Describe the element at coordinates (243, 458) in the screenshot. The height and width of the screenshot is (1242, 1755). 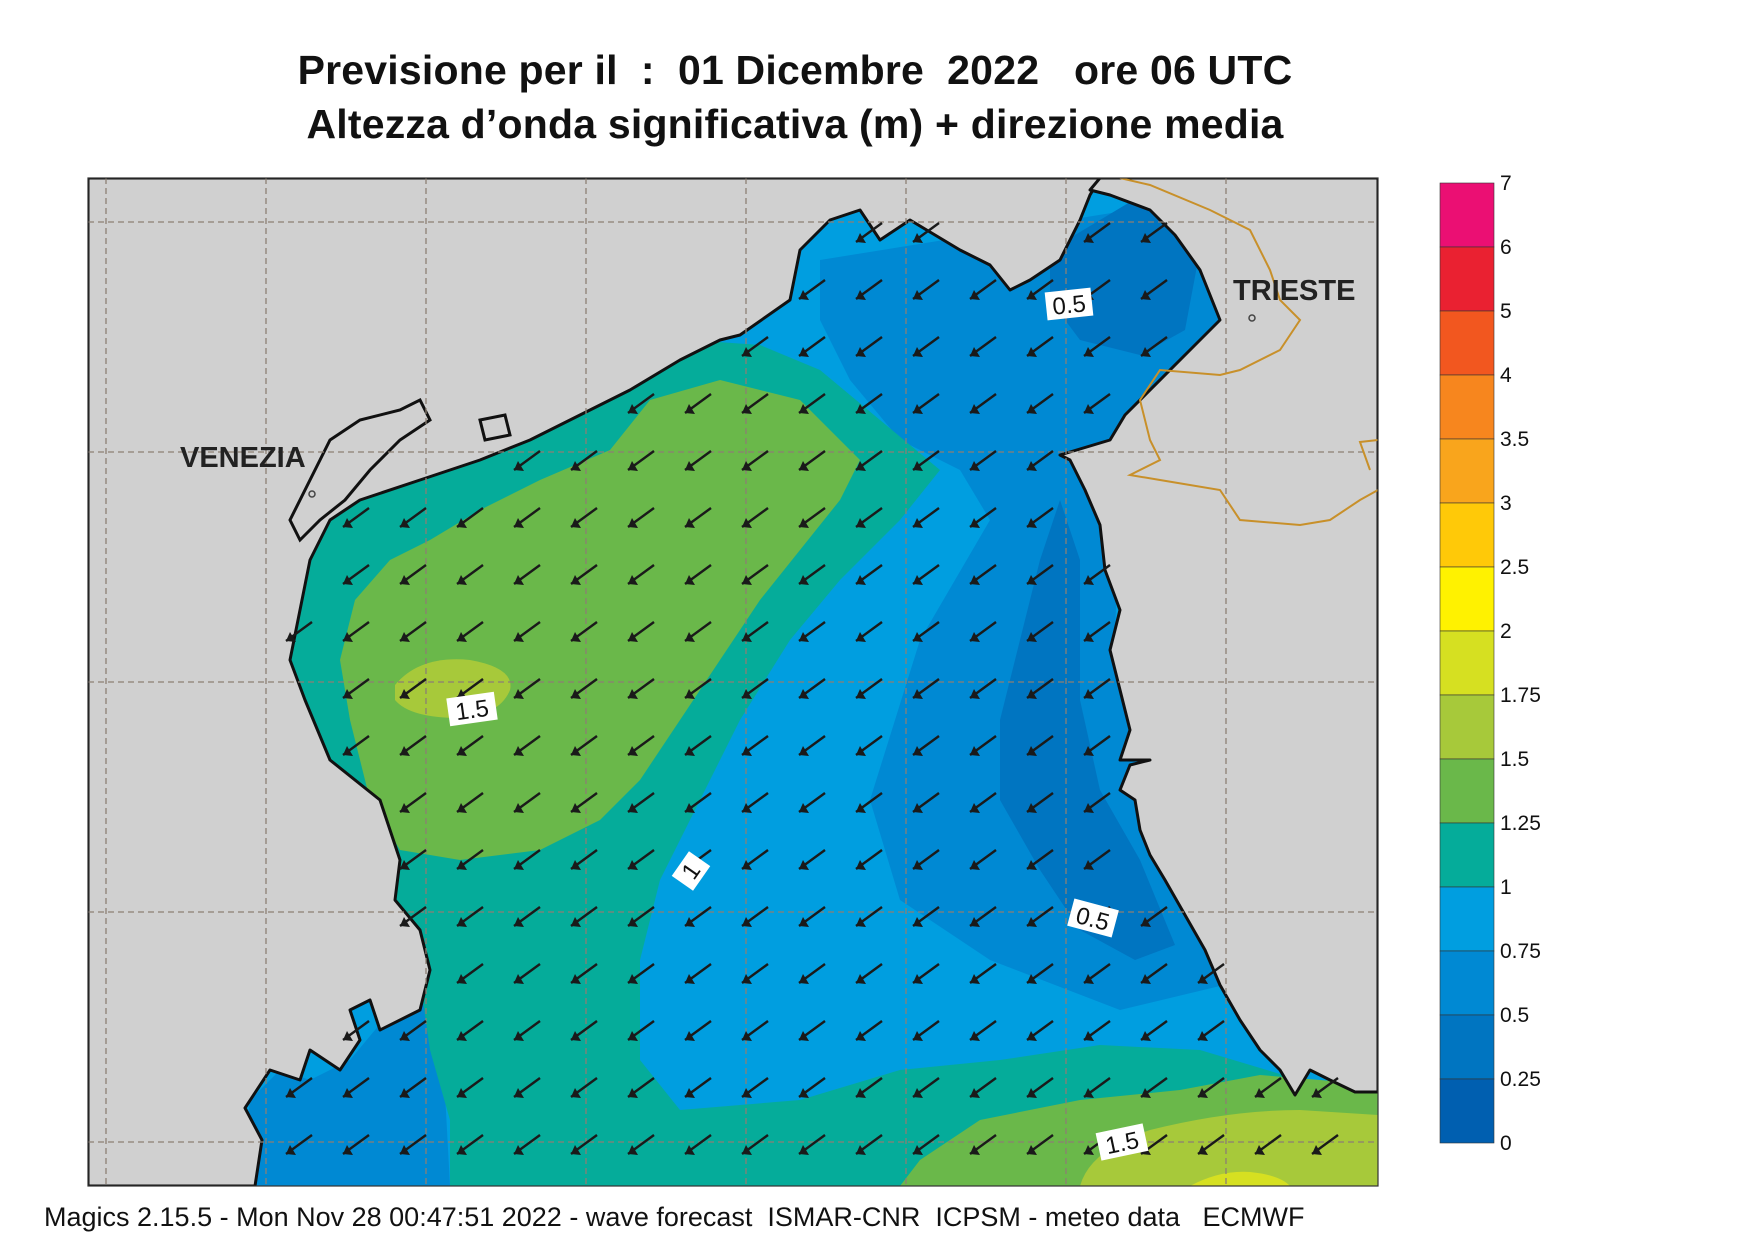
I see `city-label-venezia: VENEZIA` at that location.